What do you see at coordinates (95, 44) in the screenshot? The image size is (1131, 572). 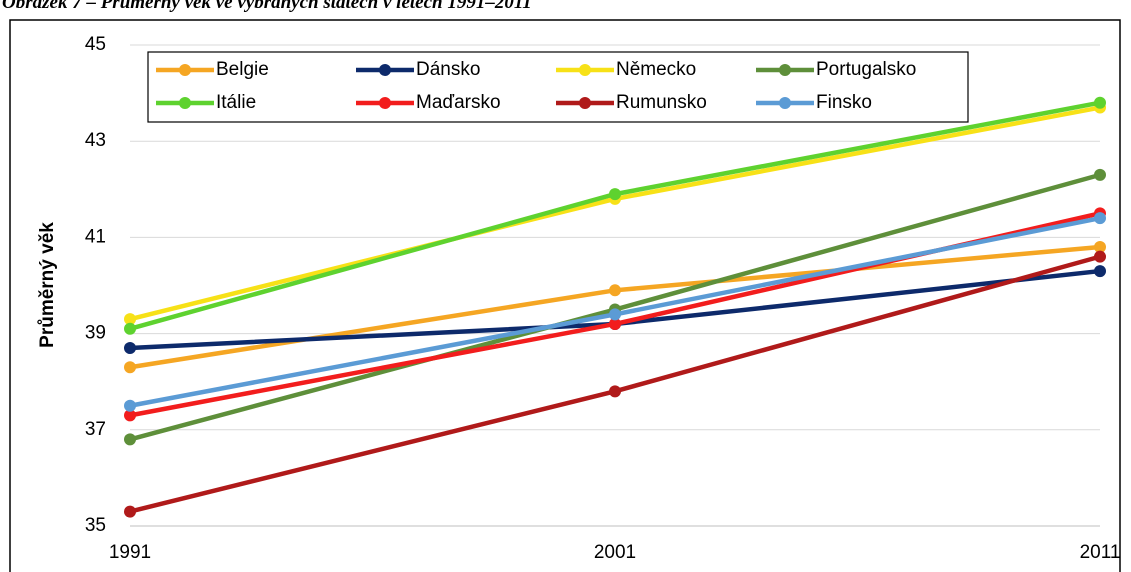 I see `y-tick-label: 45` at bounding box center [95, 44].